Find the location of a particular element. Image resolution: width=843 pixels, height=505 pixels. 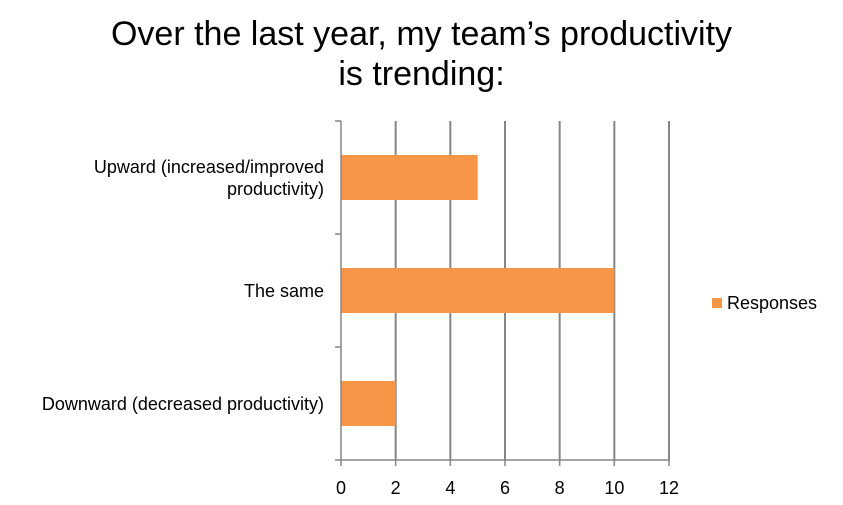

x-tick-label-5: 10 is located at coordinates (614, 488).